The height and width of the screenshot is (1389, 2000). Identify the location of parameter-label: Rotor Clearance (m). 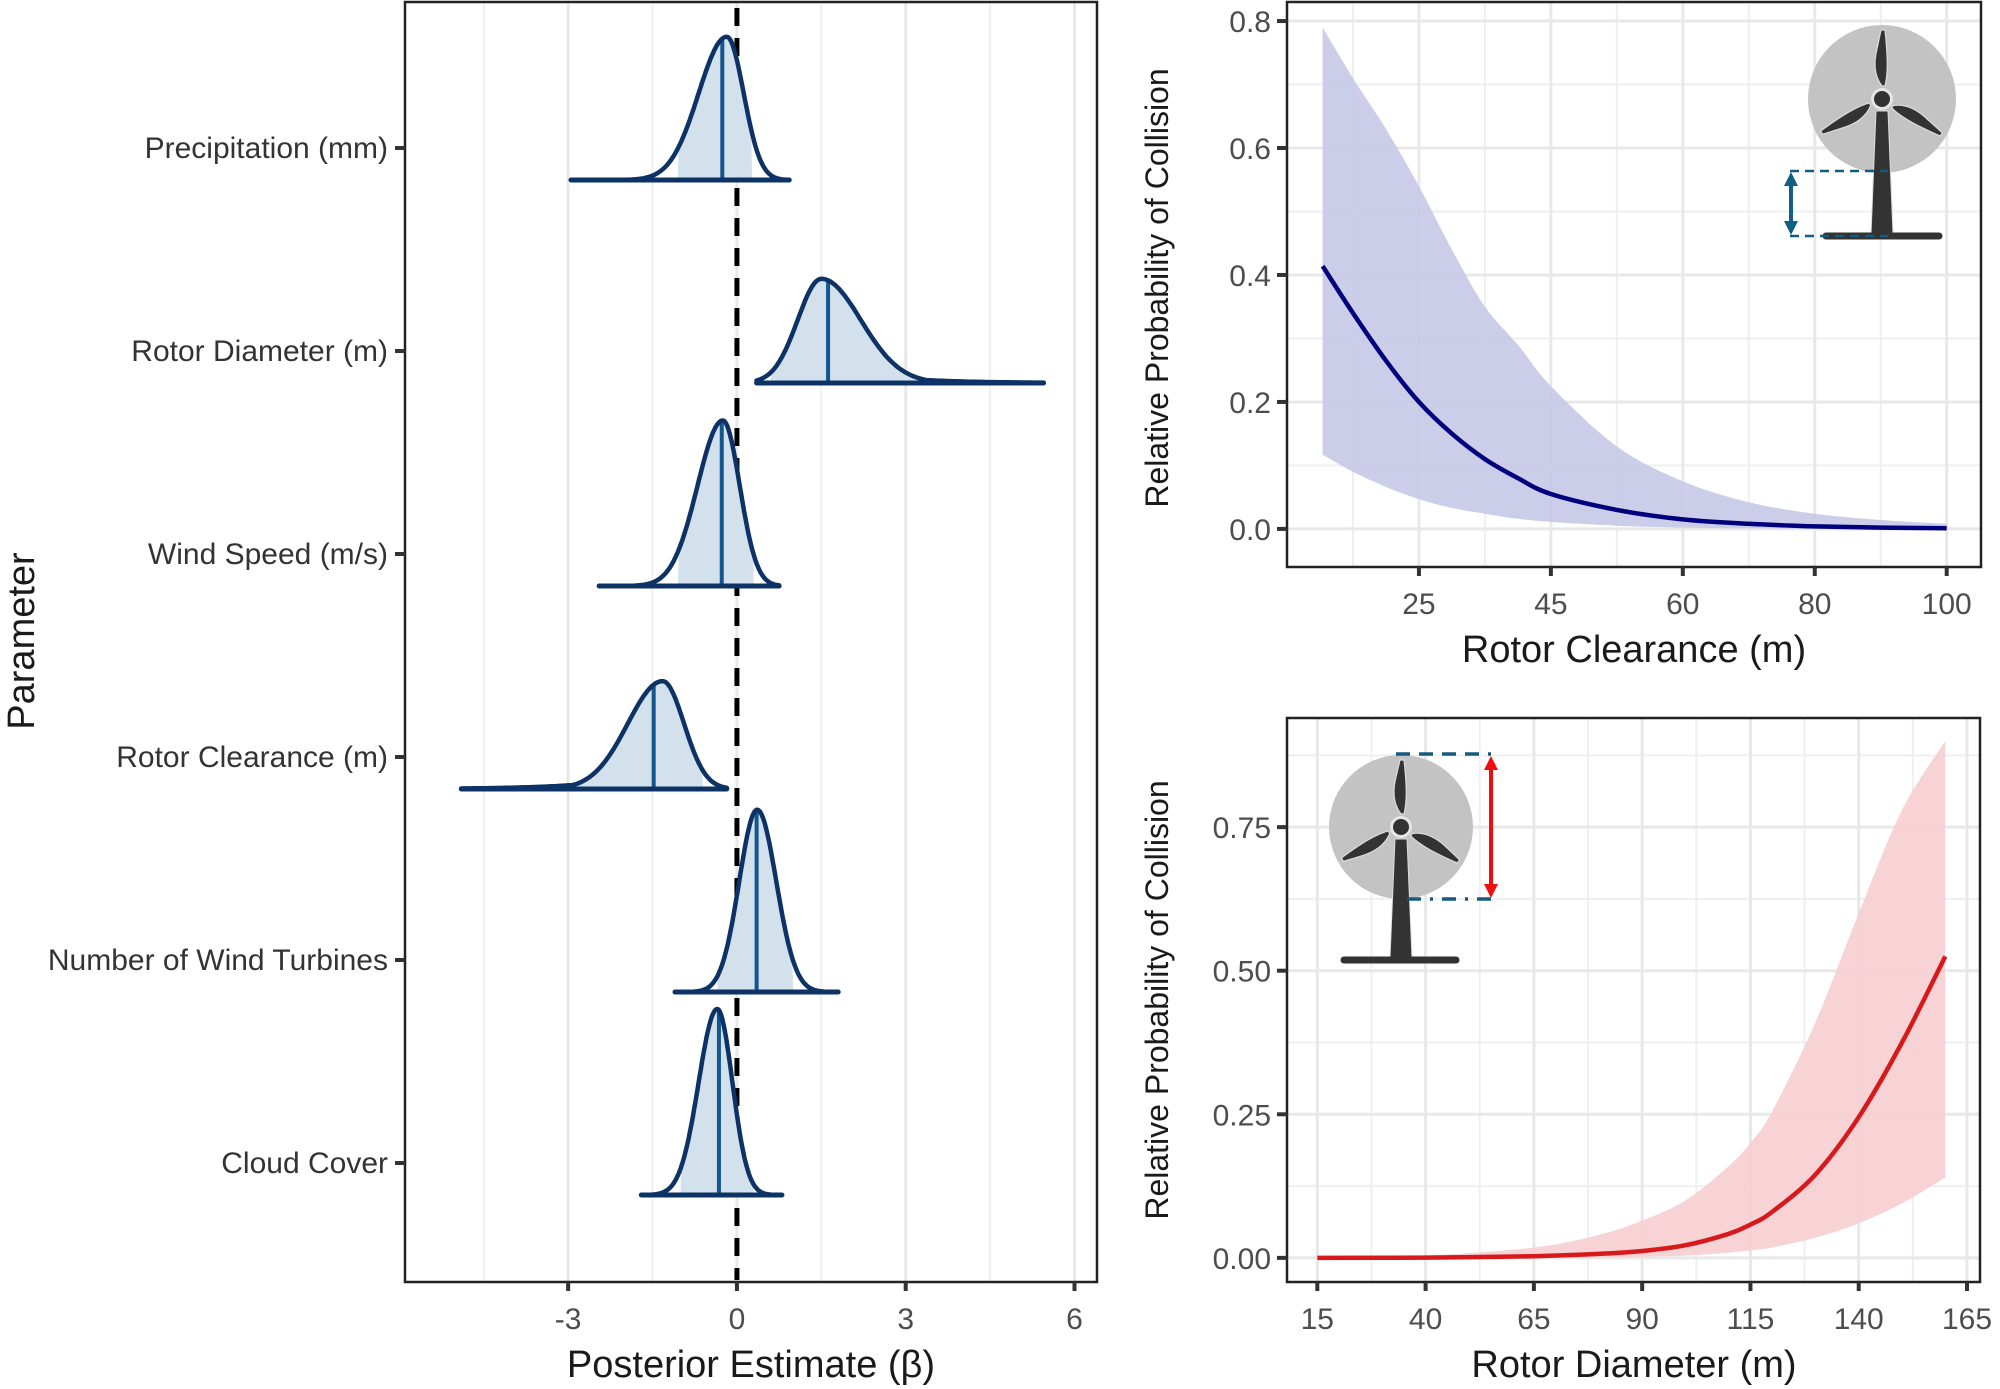
(252, 757).